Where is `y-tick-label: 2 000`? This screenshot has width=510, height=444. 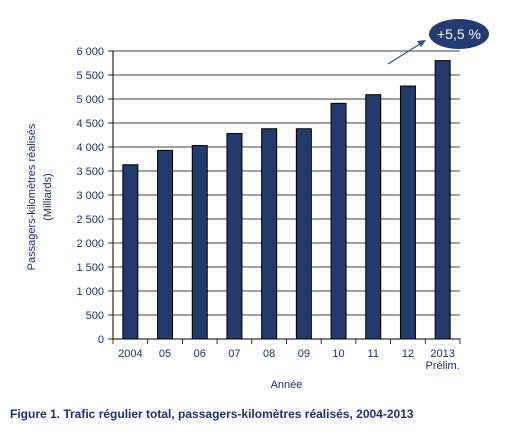
y-tick-label: 2 000 is located at coordinates (90, 244).